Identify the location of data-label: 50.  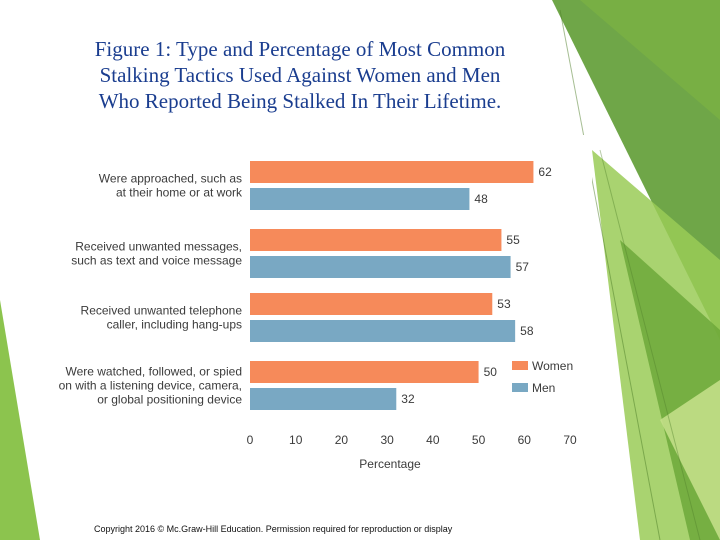
(491, 372).